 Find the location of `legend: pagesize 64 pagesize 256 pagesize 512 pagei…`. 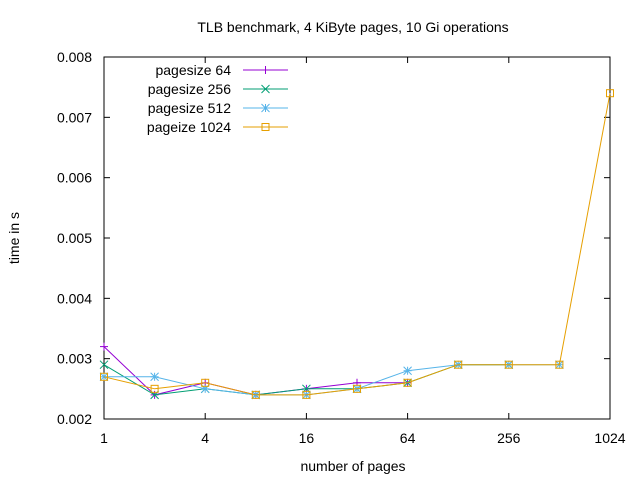

legend: pagesize 64 pagesize 256 pagesize 512 pagei… is located at coordinates (217, 98).